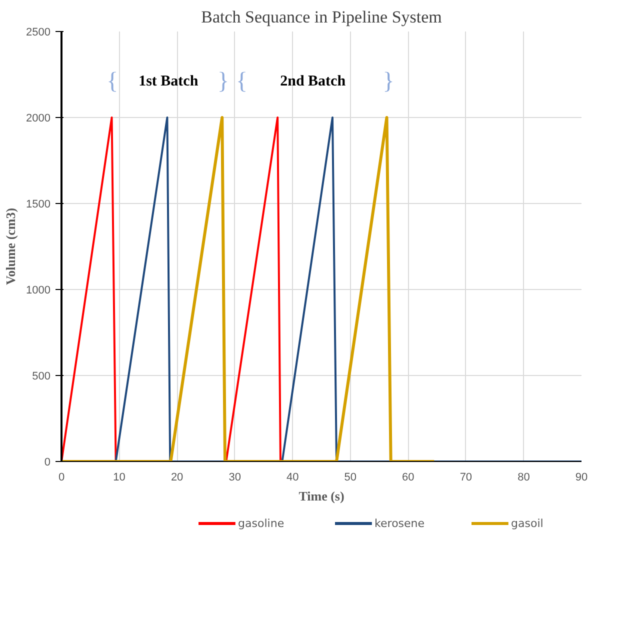 The width and height of the screenshot is (622, 632). What do you see at coordinates (524, 478) in the screenshot?
I see `x-tick-label: 80` at bounding box center [524, 478].